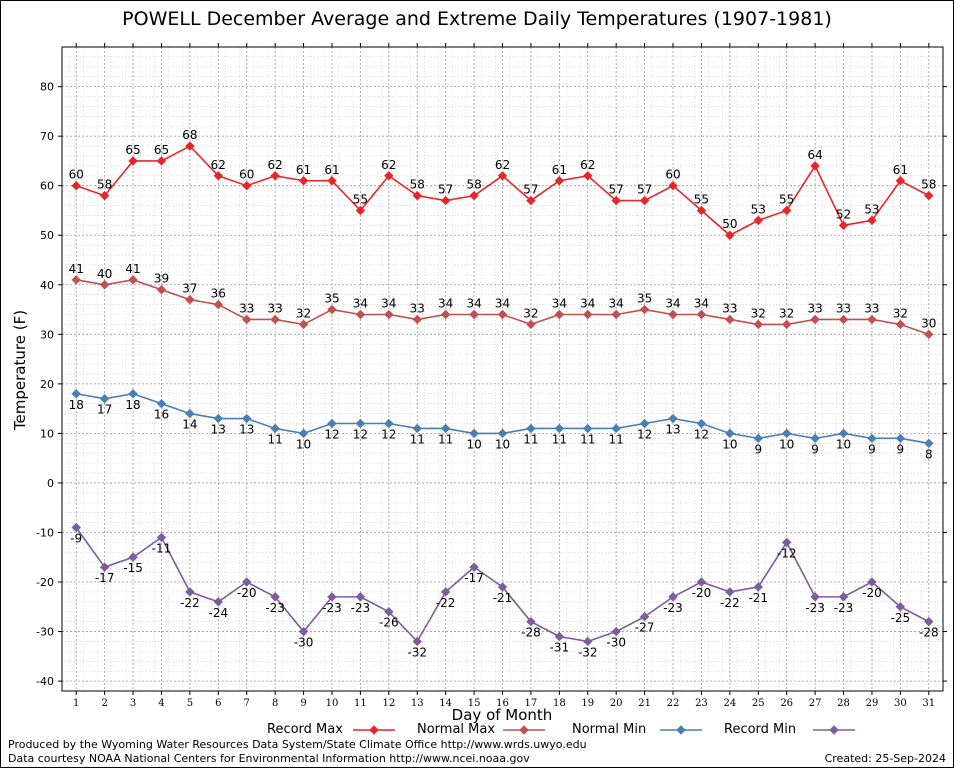 This screenshot has width=954, height=768. Describe the element at coordinates (844, 608) in the screenshot. I see `data-label: -23` at that location.